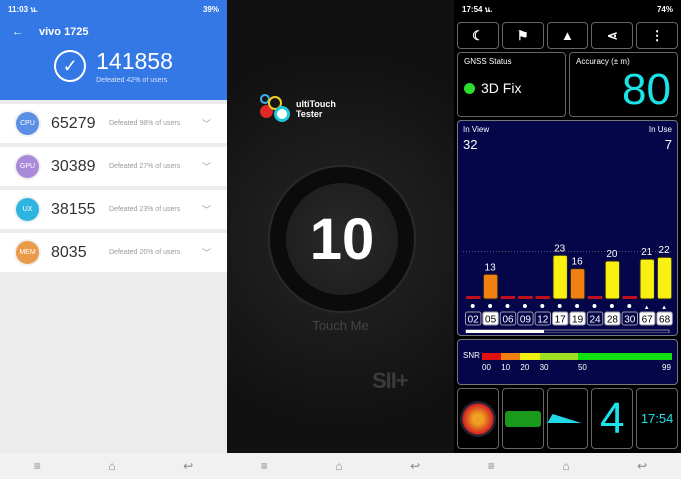 Image resolution: width=681 pixels, height=479 pixels. I want to click on sat-id-label: 06, so click(508, 320).